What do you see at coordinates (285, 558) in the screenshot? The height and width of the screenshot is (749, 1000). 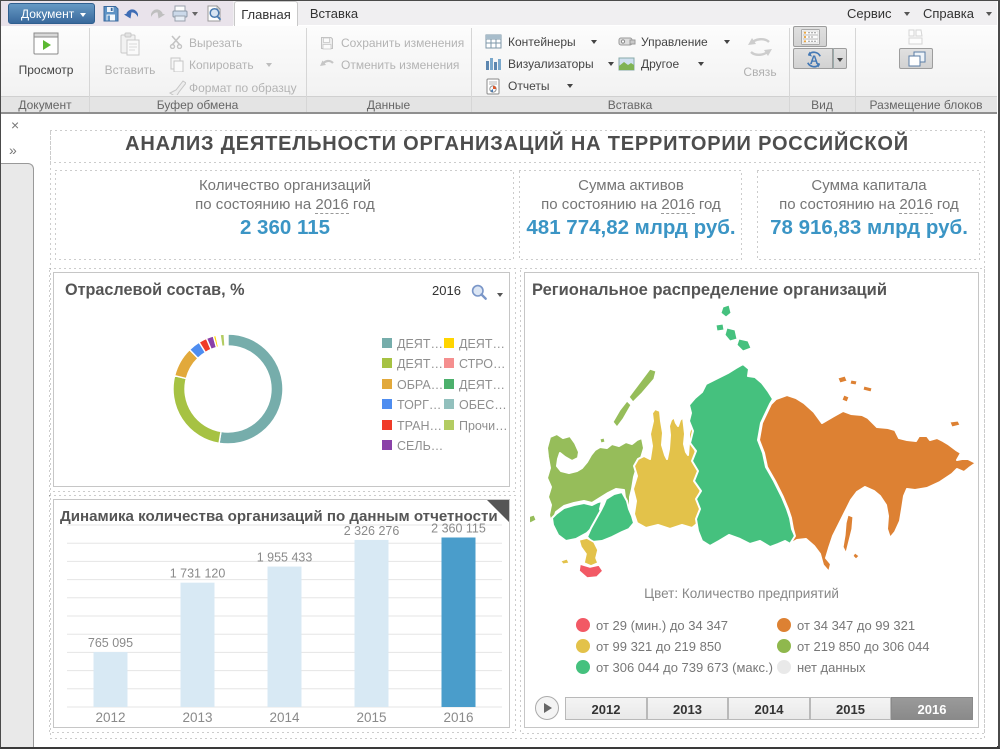 I see `svg-text: 1 955 433` at bounding box center [285, 558].